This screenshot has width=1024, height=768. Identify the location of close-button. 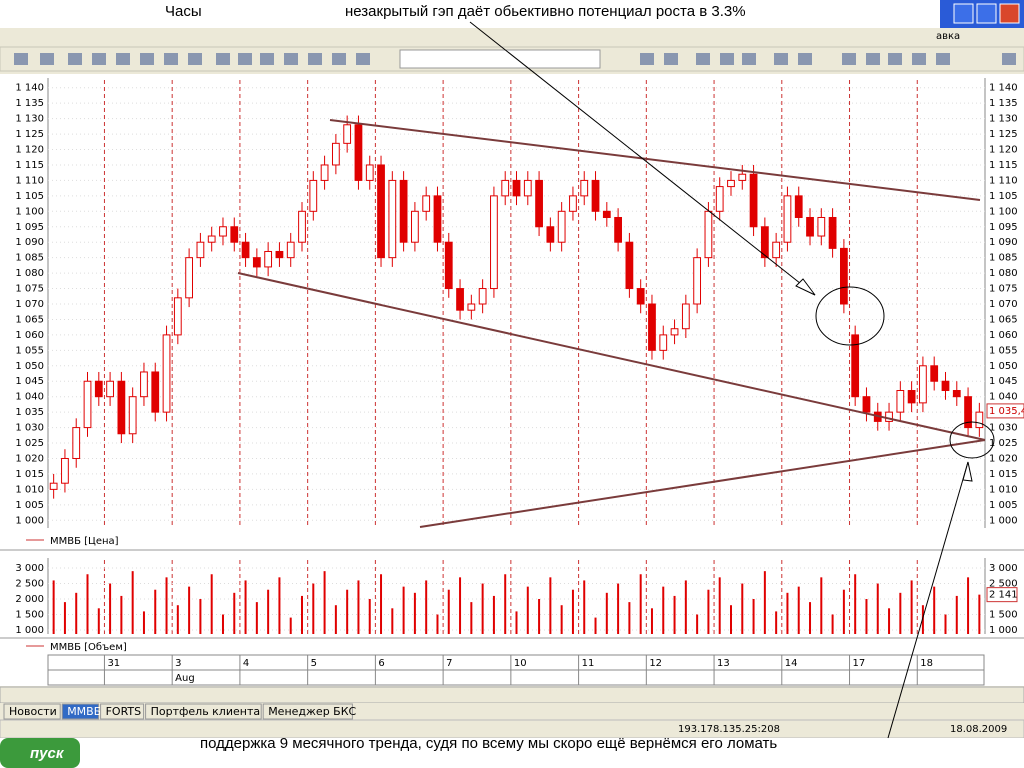
(1009, 13).